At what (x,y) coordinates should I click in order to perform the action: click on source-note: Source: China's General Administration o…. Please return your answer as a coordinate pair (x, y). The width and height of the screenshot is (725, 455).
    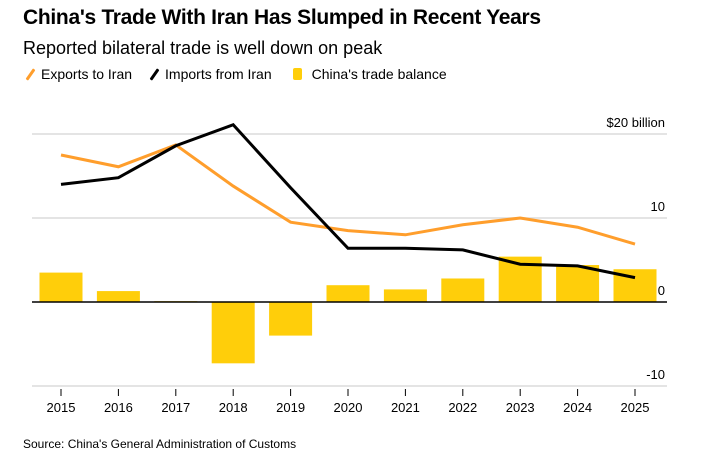
    Looking at the image, I should click on (160, 444).